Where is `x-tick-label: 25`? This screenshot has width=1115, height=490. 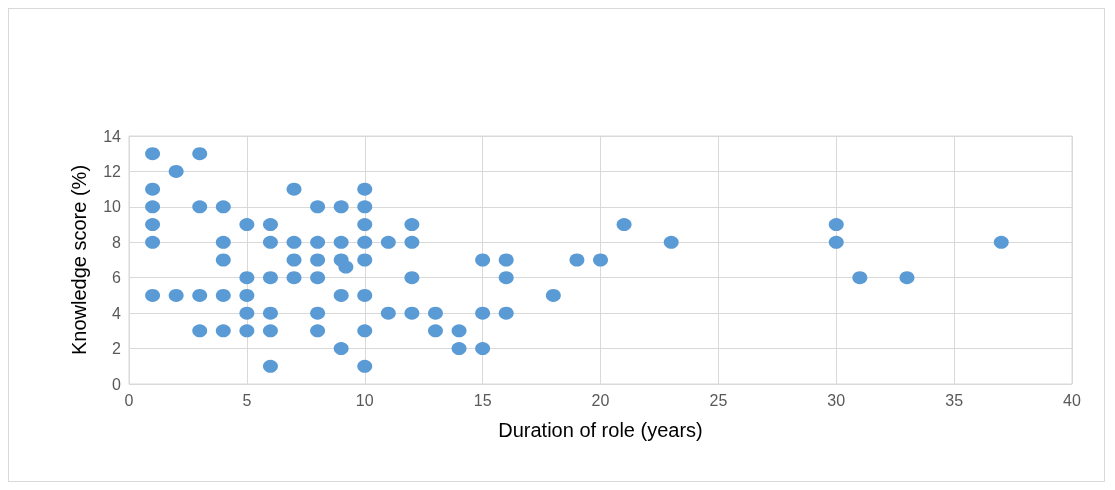
x-tick-label: 25 is located at coordinates (718, 400).